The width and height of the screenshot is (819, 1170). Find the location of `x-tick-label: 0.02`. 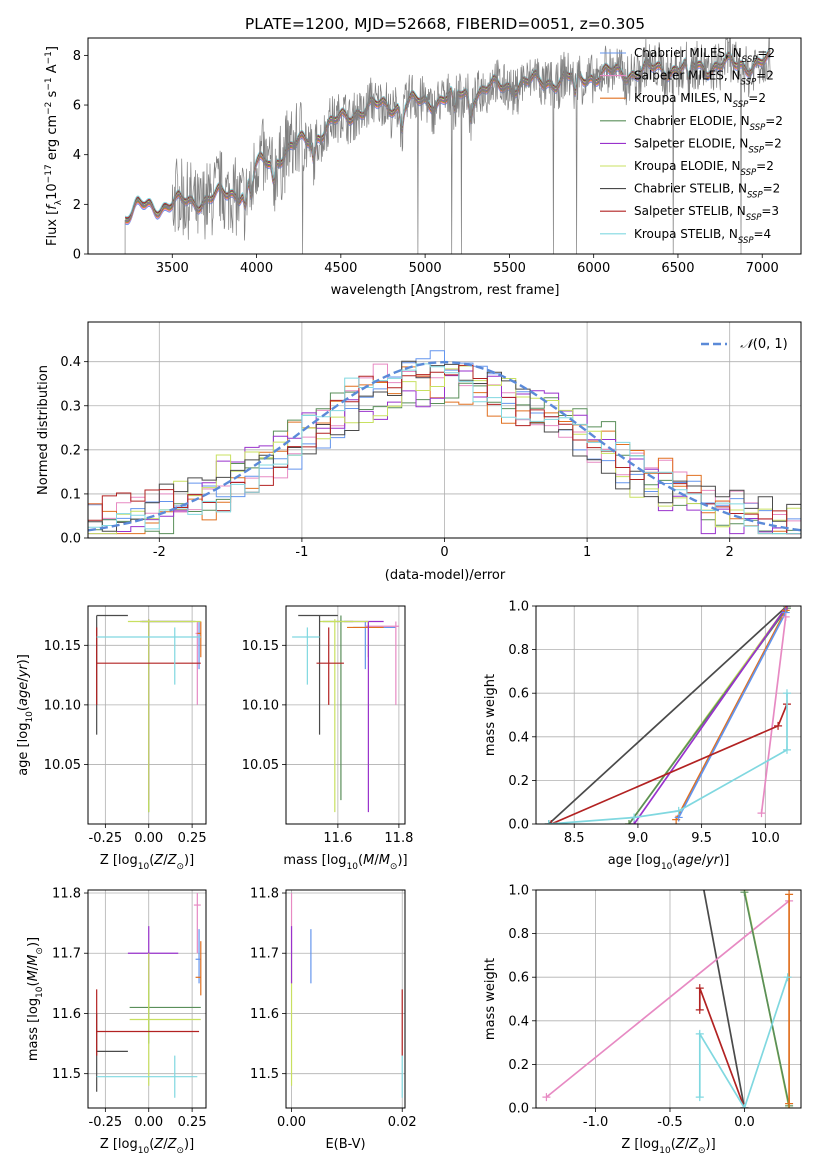

x-tick-label: 0.02 is located at coordinates (402, 1122).